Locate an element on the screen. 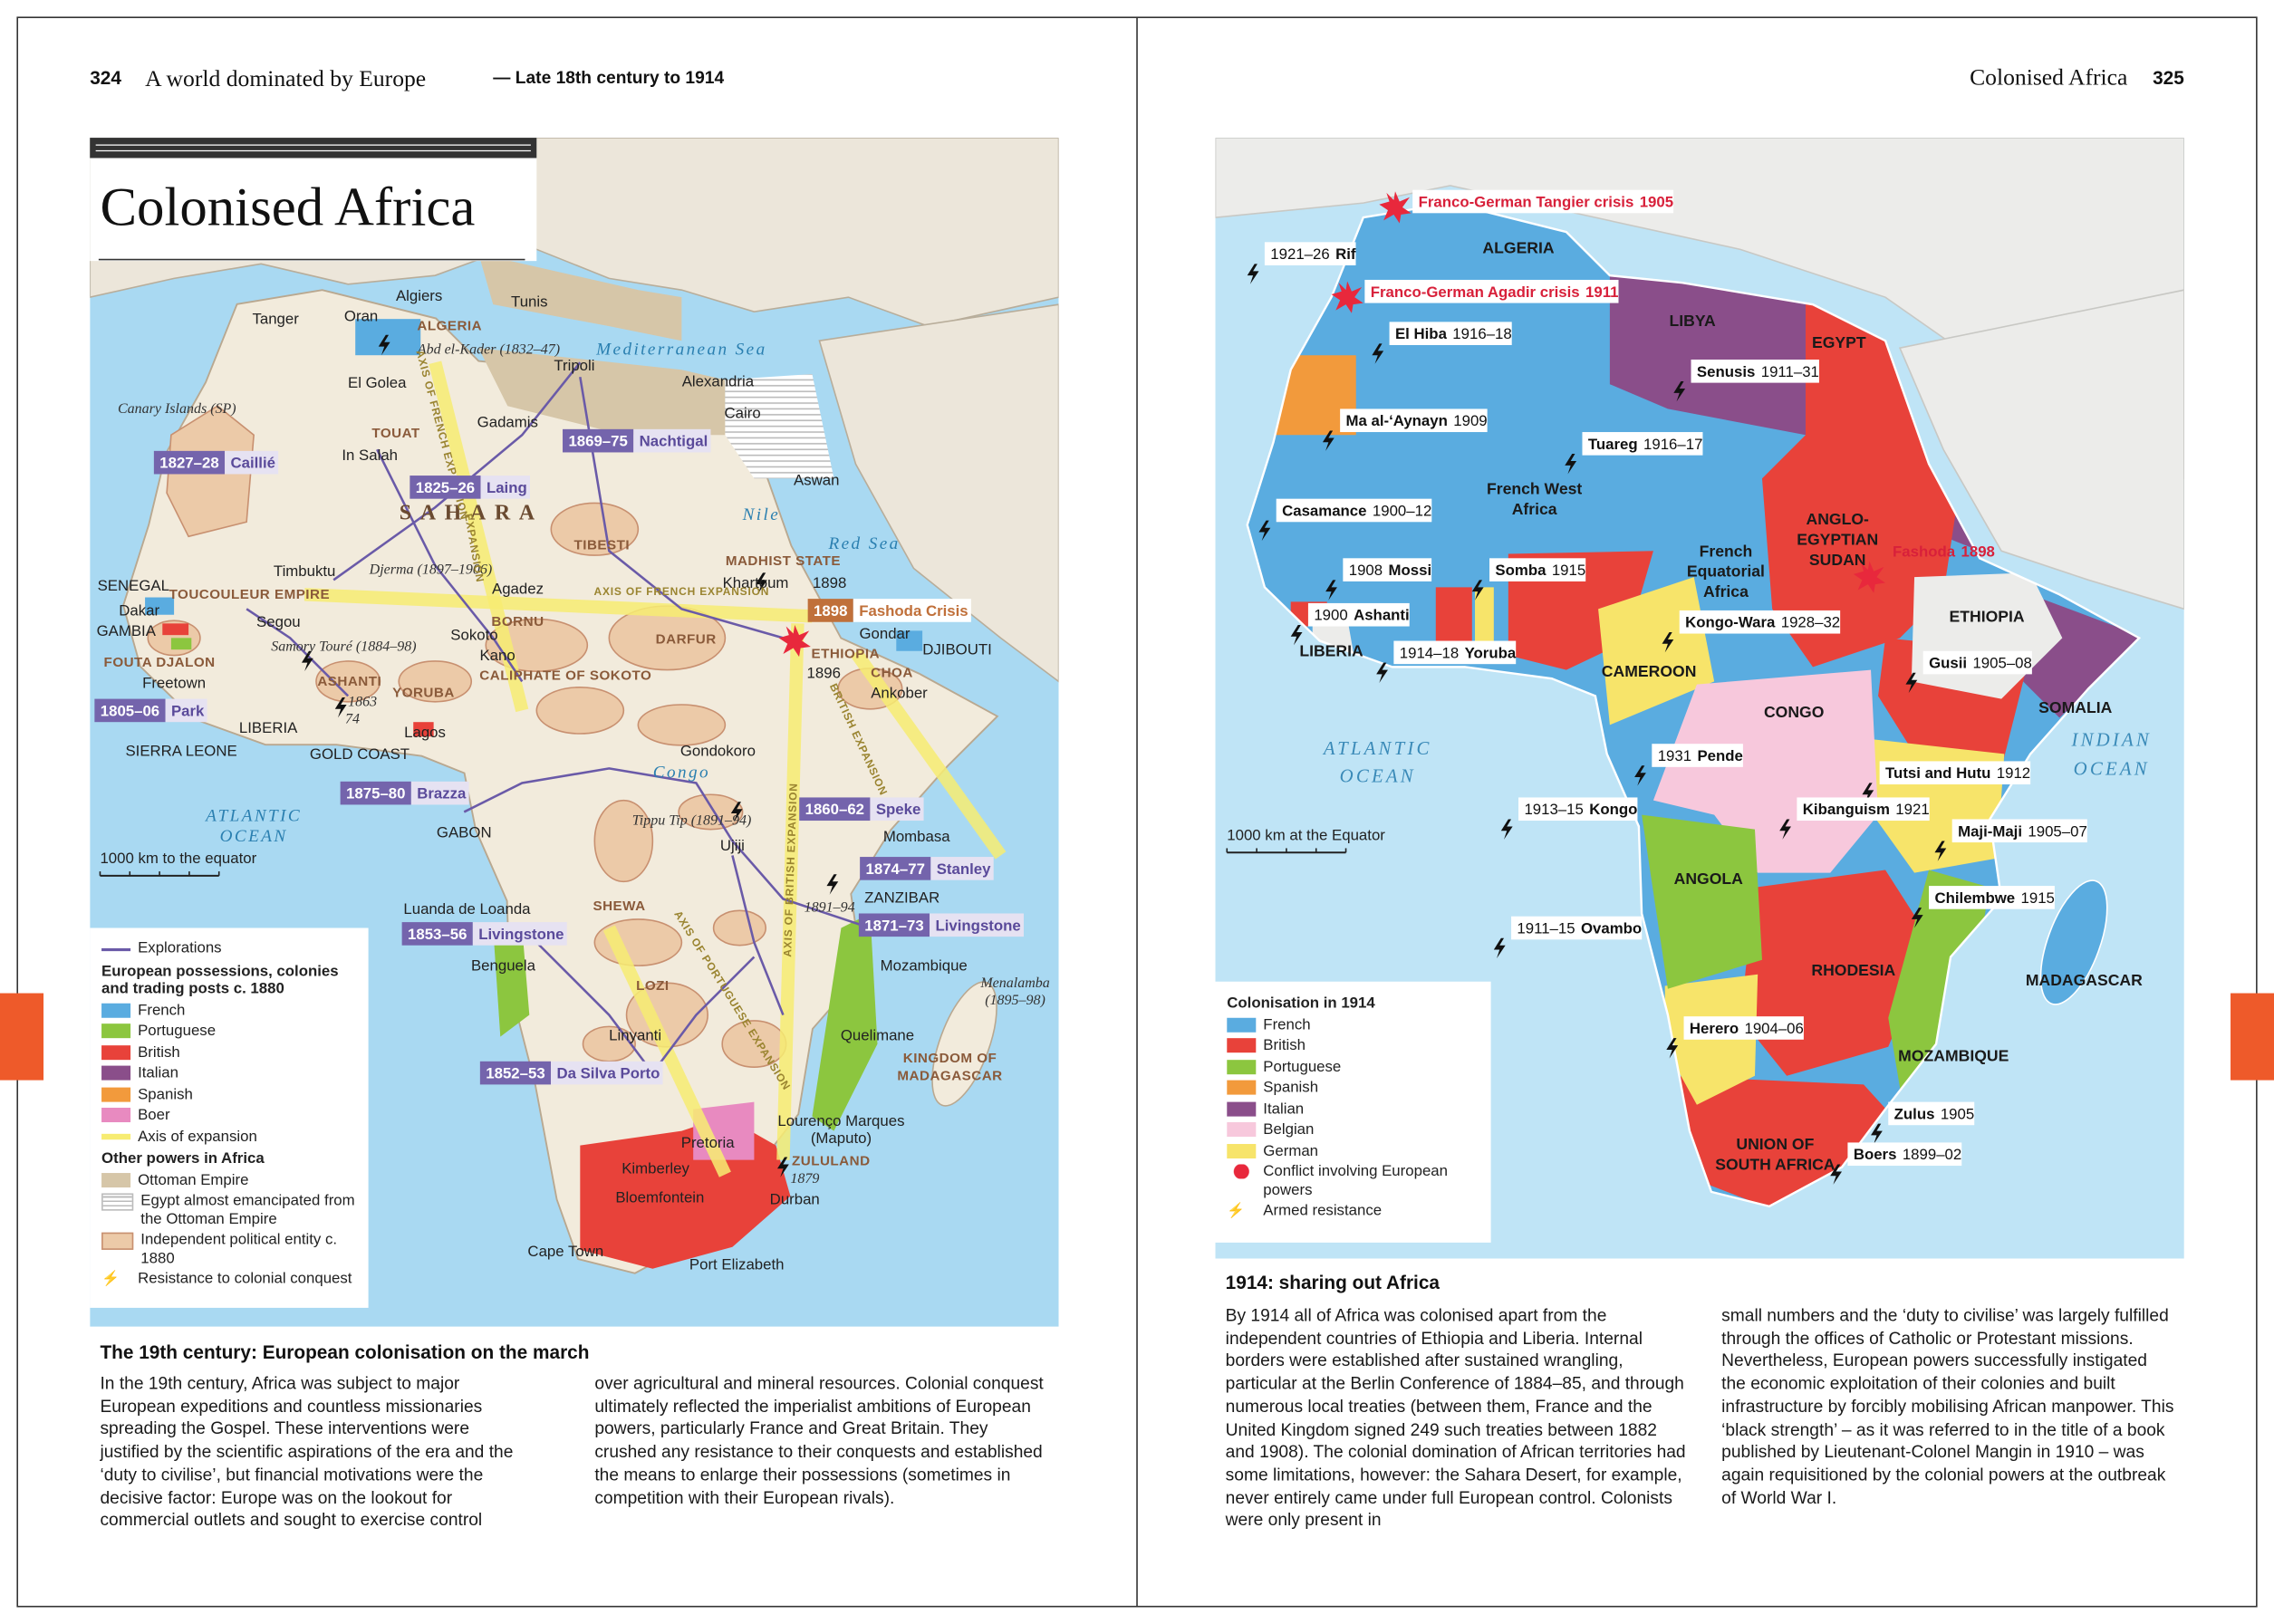 This screenshot has width=2274, height=1624. resistance-label-part: Ashanti is located at coordinates (1382, 614).